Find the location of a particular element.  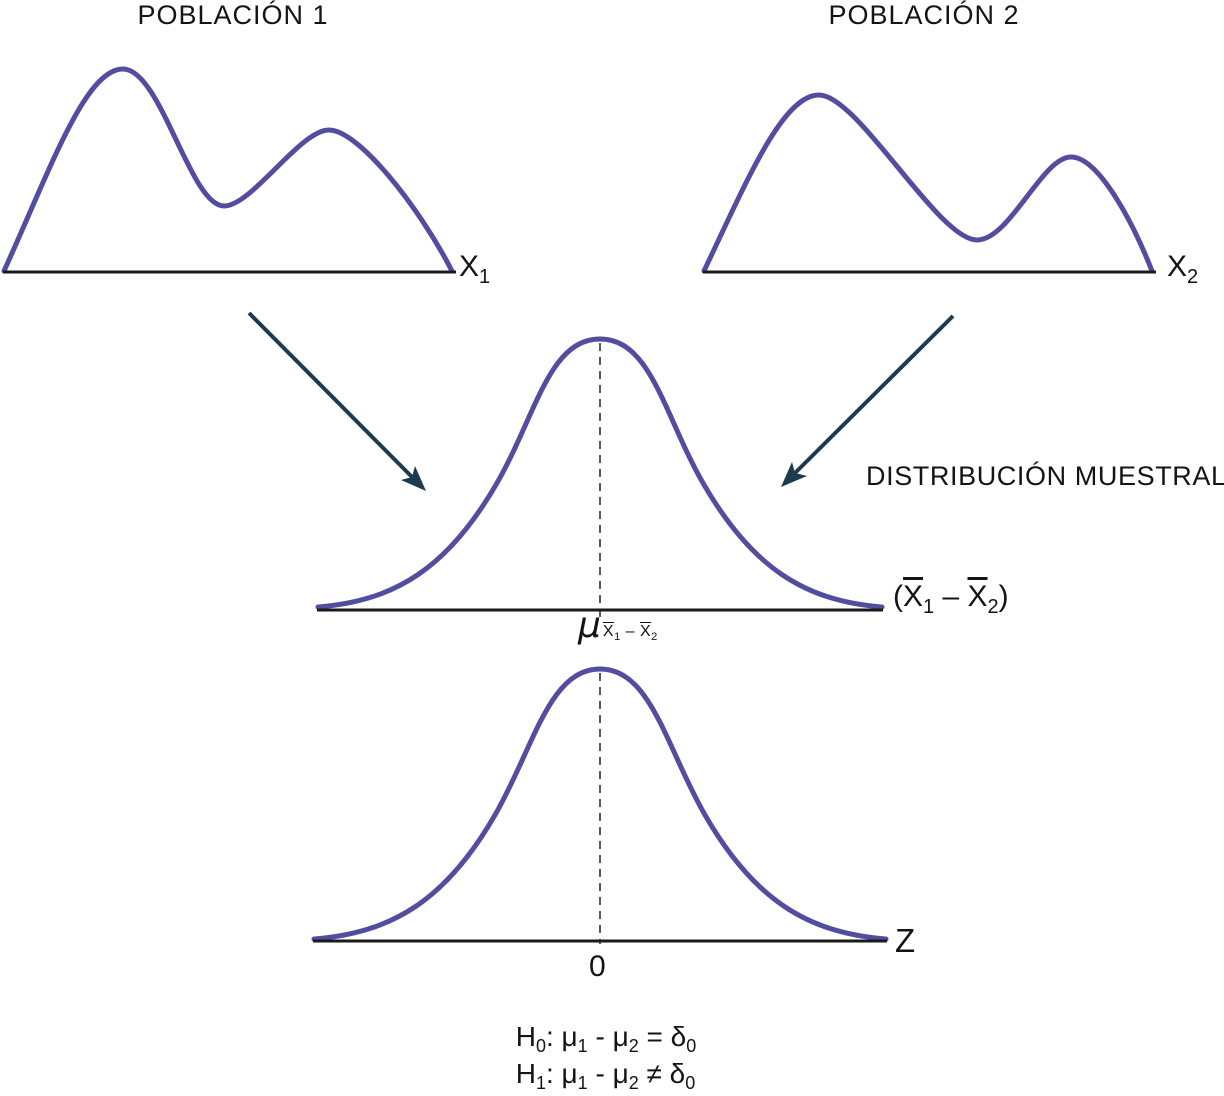

sampling-mean-symbol: μ X1 – X2 is located at coordinates (618, 626).